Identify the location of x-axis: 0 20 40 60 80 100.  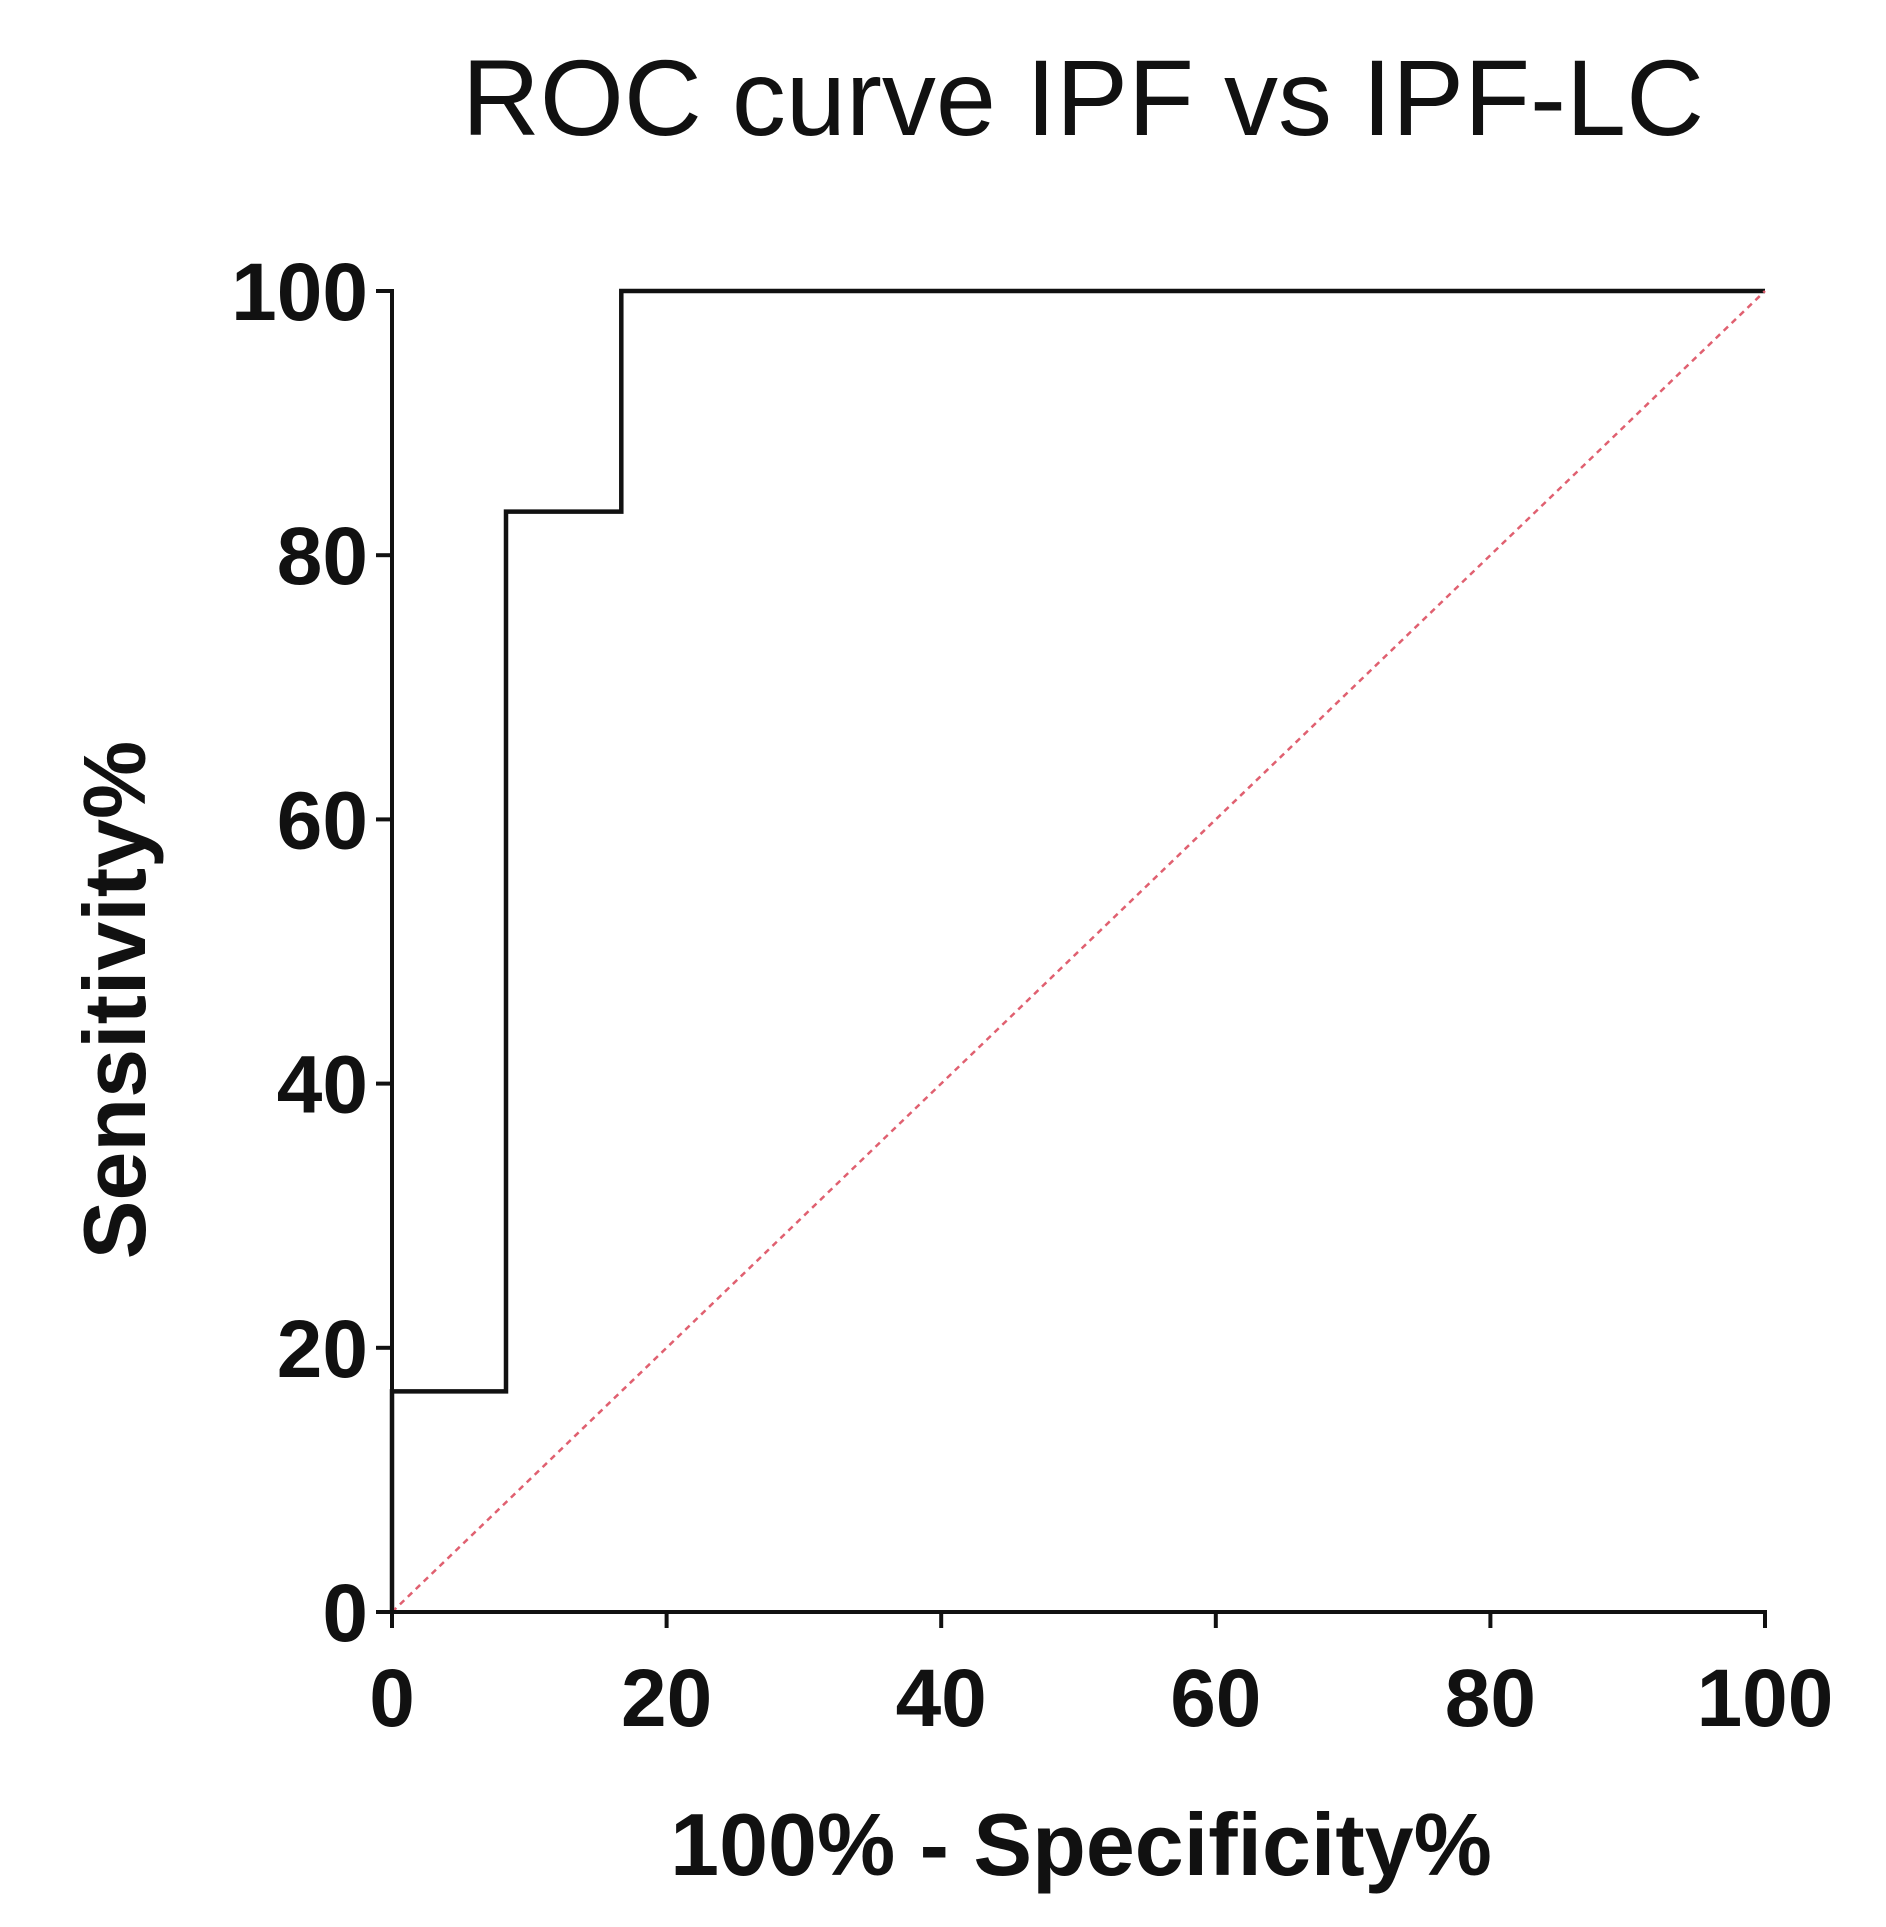
(1101, 1677).